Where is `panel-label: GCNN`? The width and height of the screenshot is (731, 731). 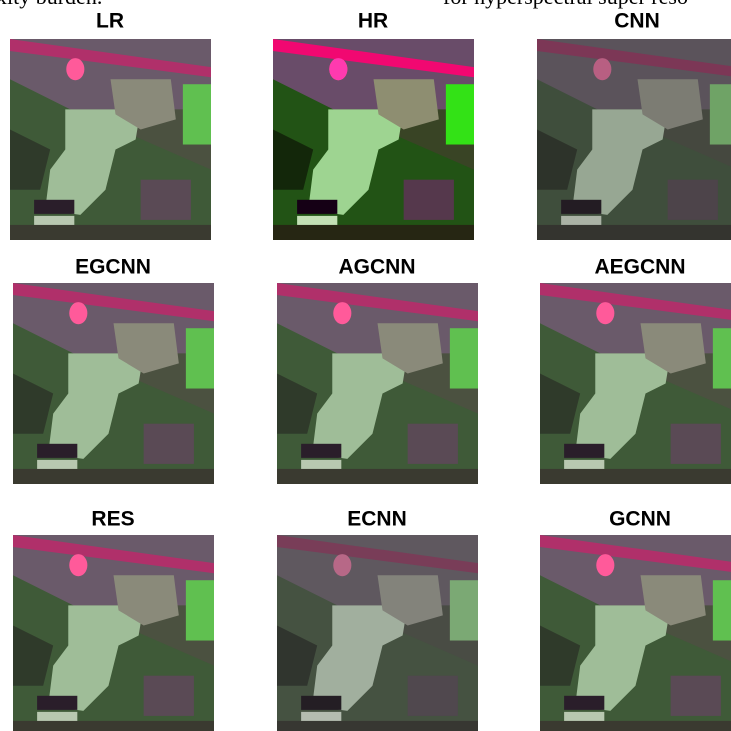 panel-label: GCNN is located at coordinates (640, 519).